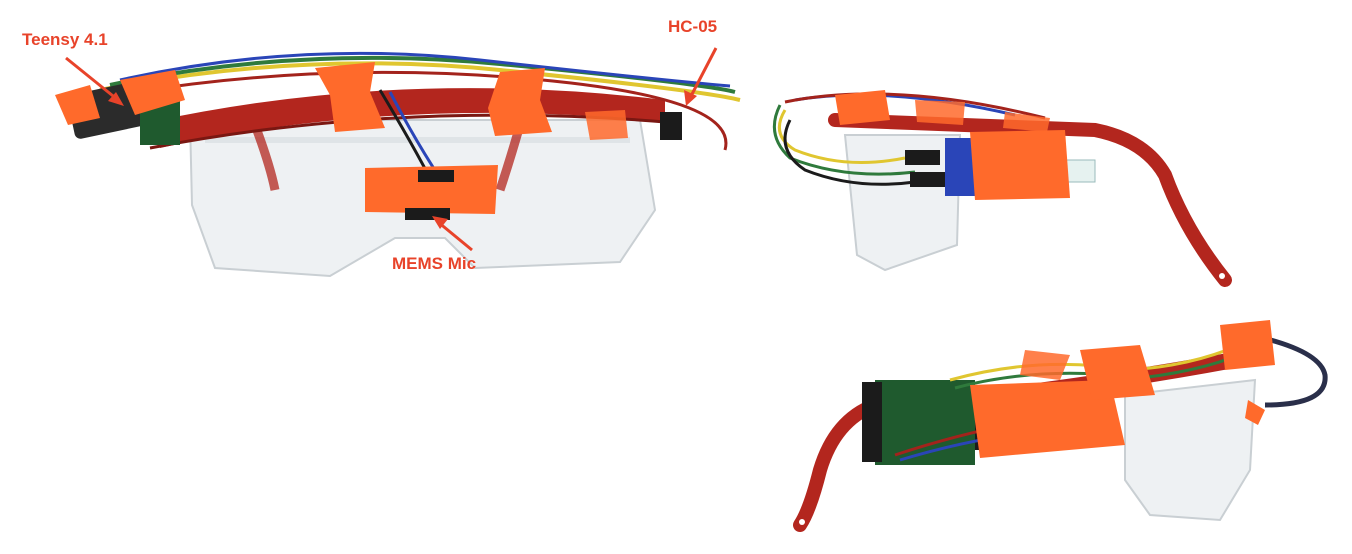 This screenshot has width=1352, height=554. What do you see at coordinates (431, 189) in the screenshot?
I see `mic-tape` at bounding box center [431, 189].